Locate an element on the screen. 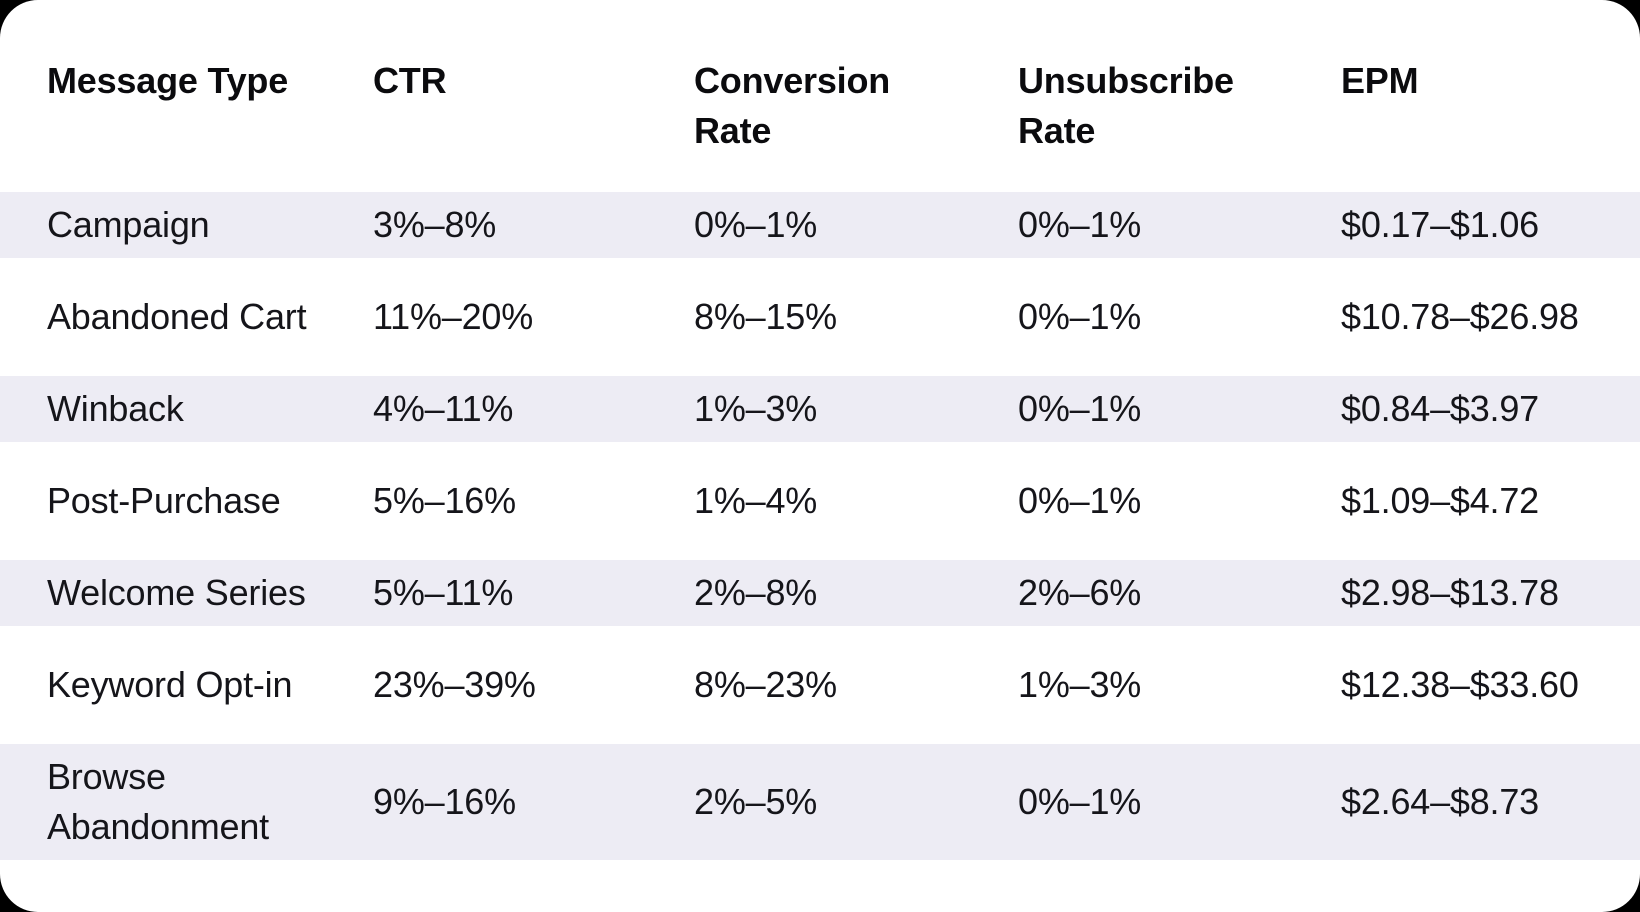 The image size is (1640, 912). cell-message-type: Browse Abandonment is located at coordinates (163, 802).